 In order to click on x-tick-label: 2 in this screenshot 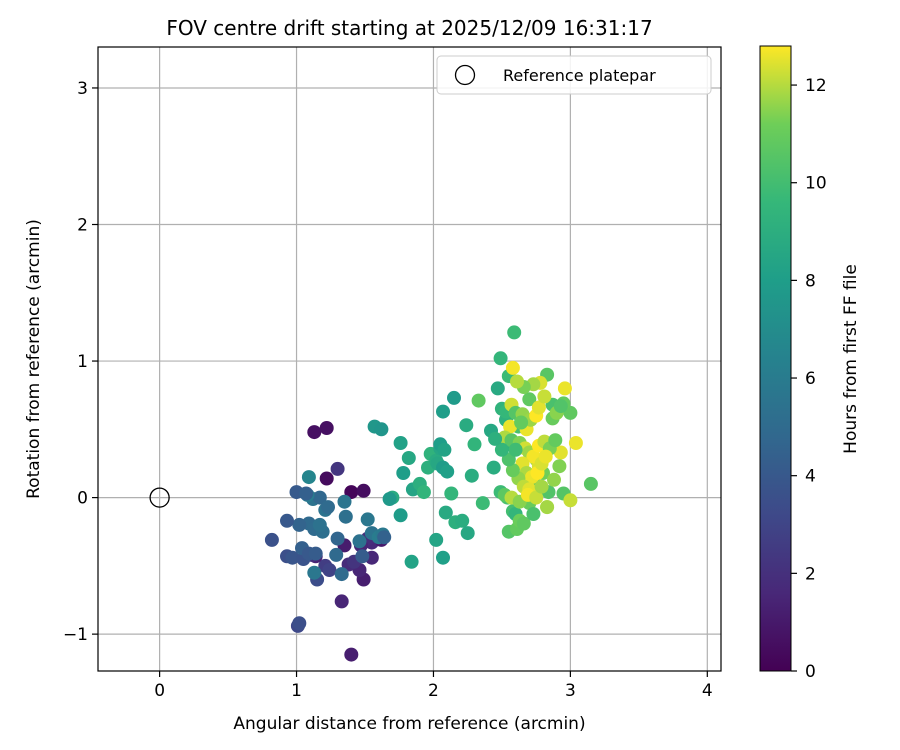, I will do `click(433, 691)`.